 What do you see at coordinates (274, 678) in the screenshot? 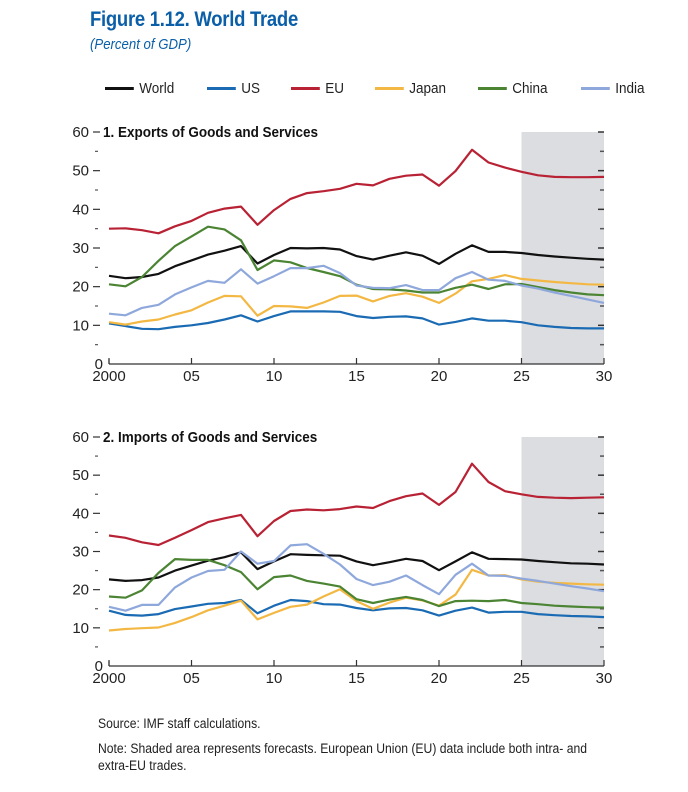
I see `imports-x-tick-label: 10` at bounding box center [274, 678].